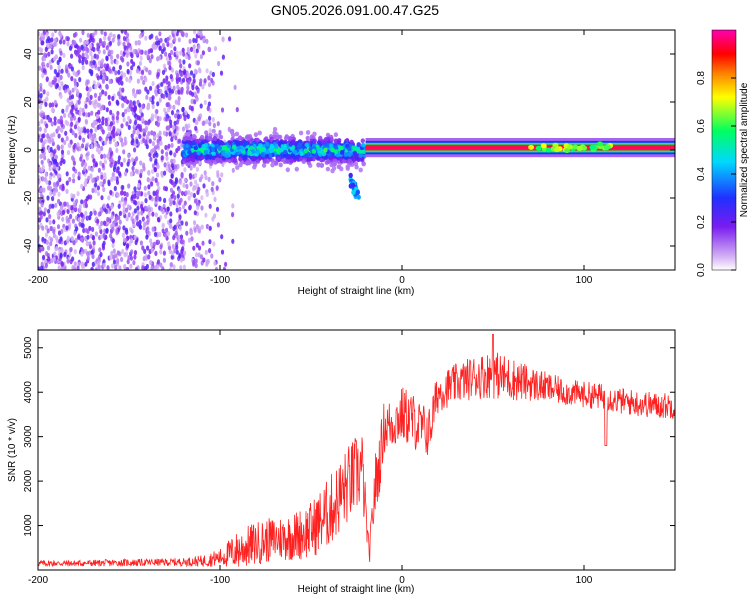 This screenshot has height=600, width=750. Describe the element at coordinates (28, 525) in the screenshot. I see `y-tick-label: 1000` at that location.